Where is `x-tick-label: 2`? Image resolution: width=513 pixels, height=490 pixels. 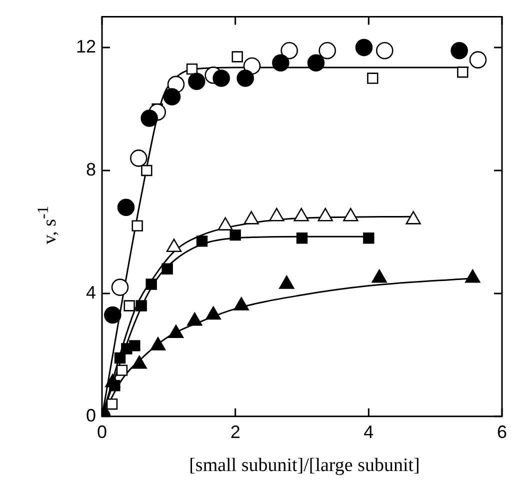
x-tick-label: 2 is located at coordinates (235, 432).